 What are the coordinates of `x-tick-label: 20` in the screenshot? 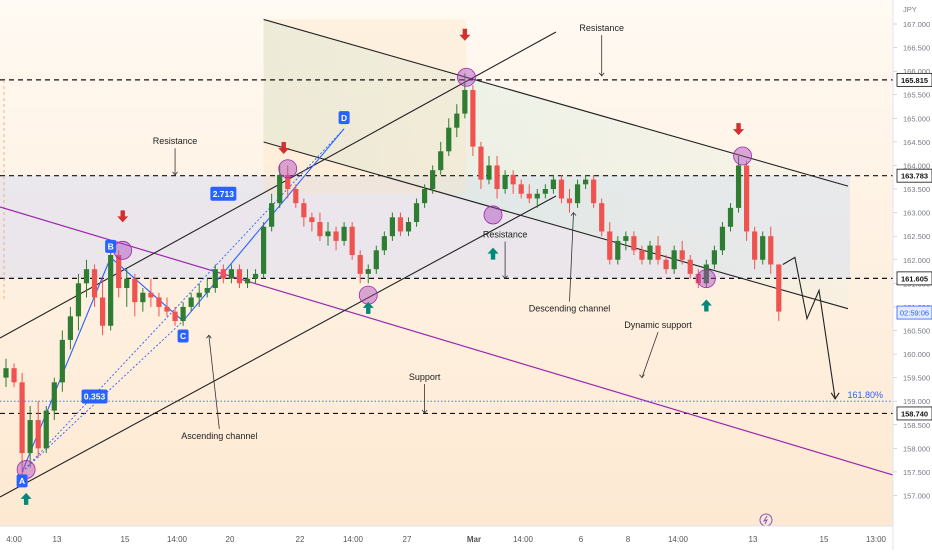 It's located at (230, 539).